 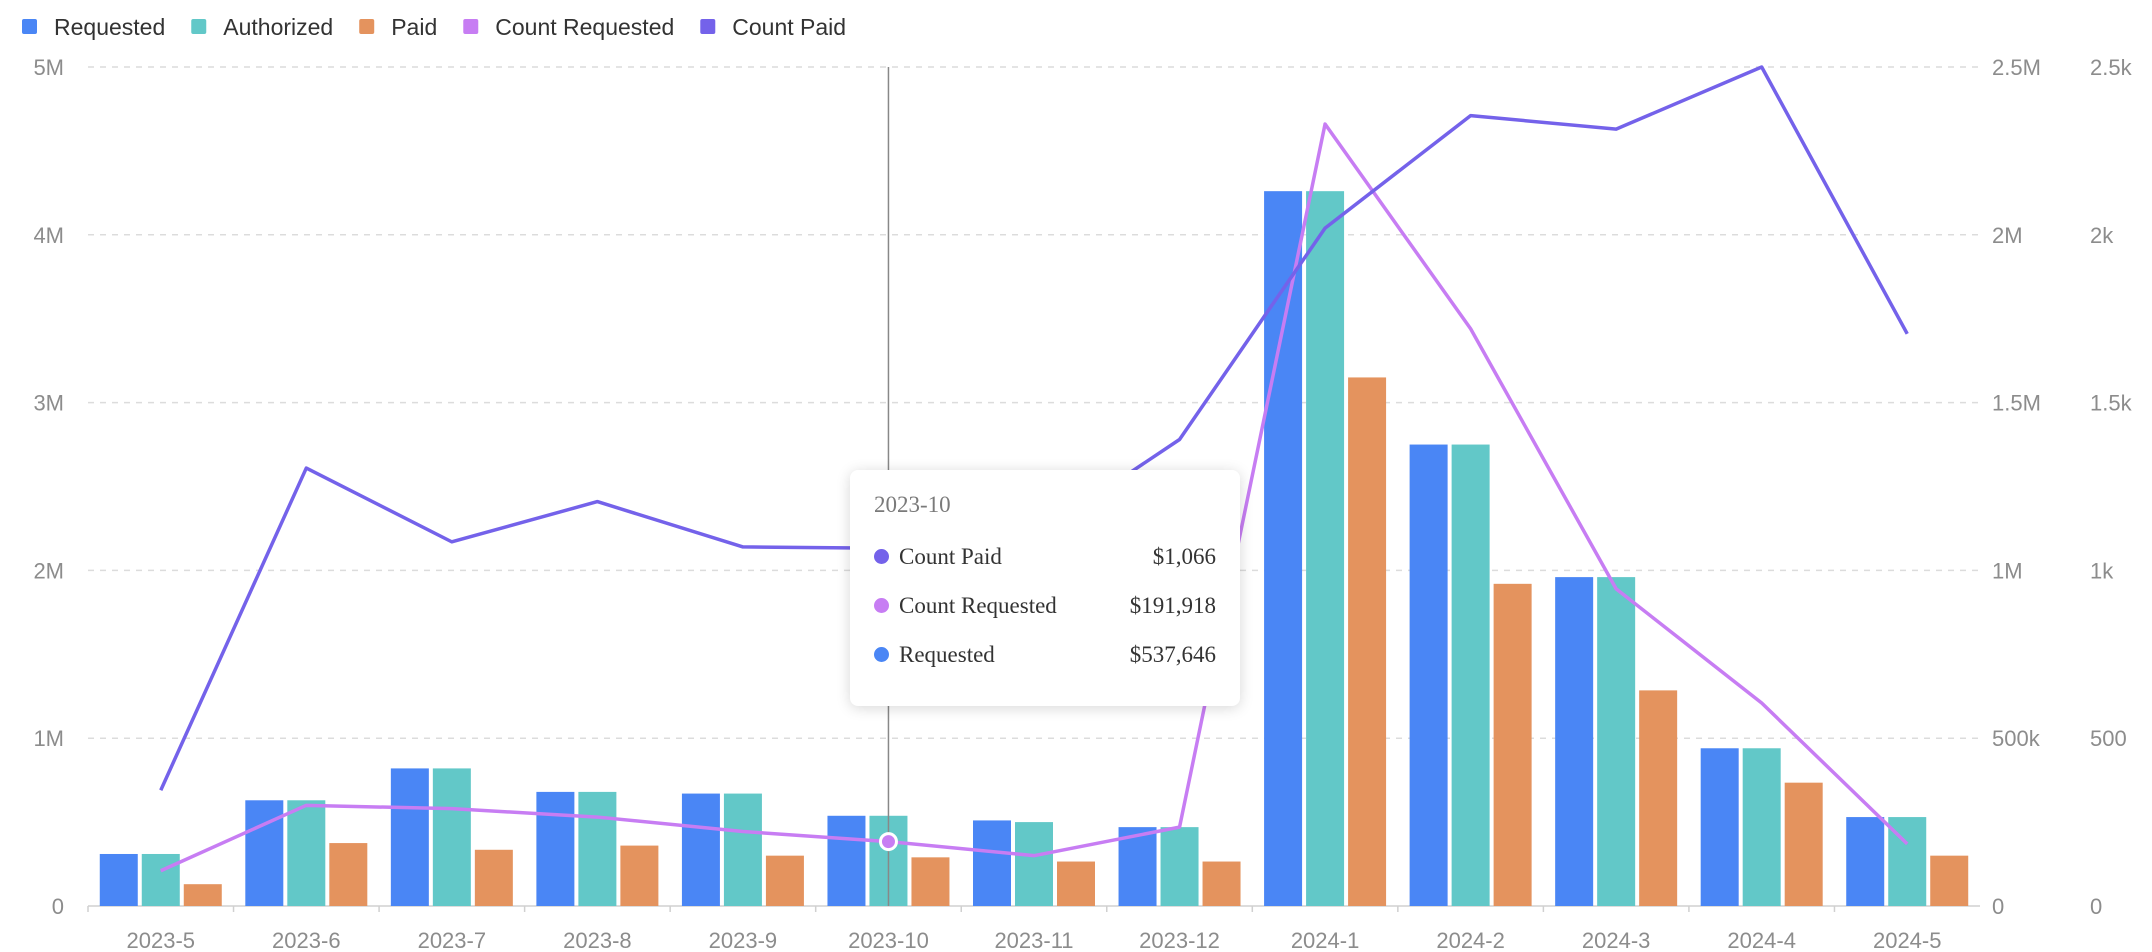 What do you see at coordinates (109, 27) in the screenshot?
I see `legend-label: Requested` at bounding box center [109, 27].